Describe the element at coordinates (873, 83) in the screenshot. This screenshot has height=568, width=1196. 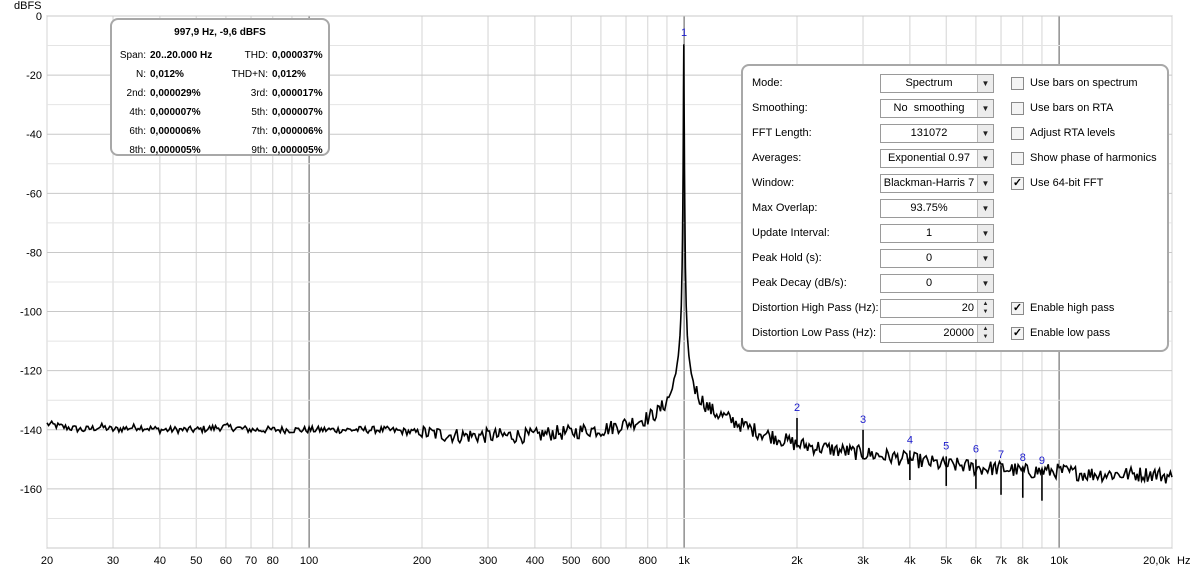
I see `mode-row: Mode: Spectrum ▼` at that location.